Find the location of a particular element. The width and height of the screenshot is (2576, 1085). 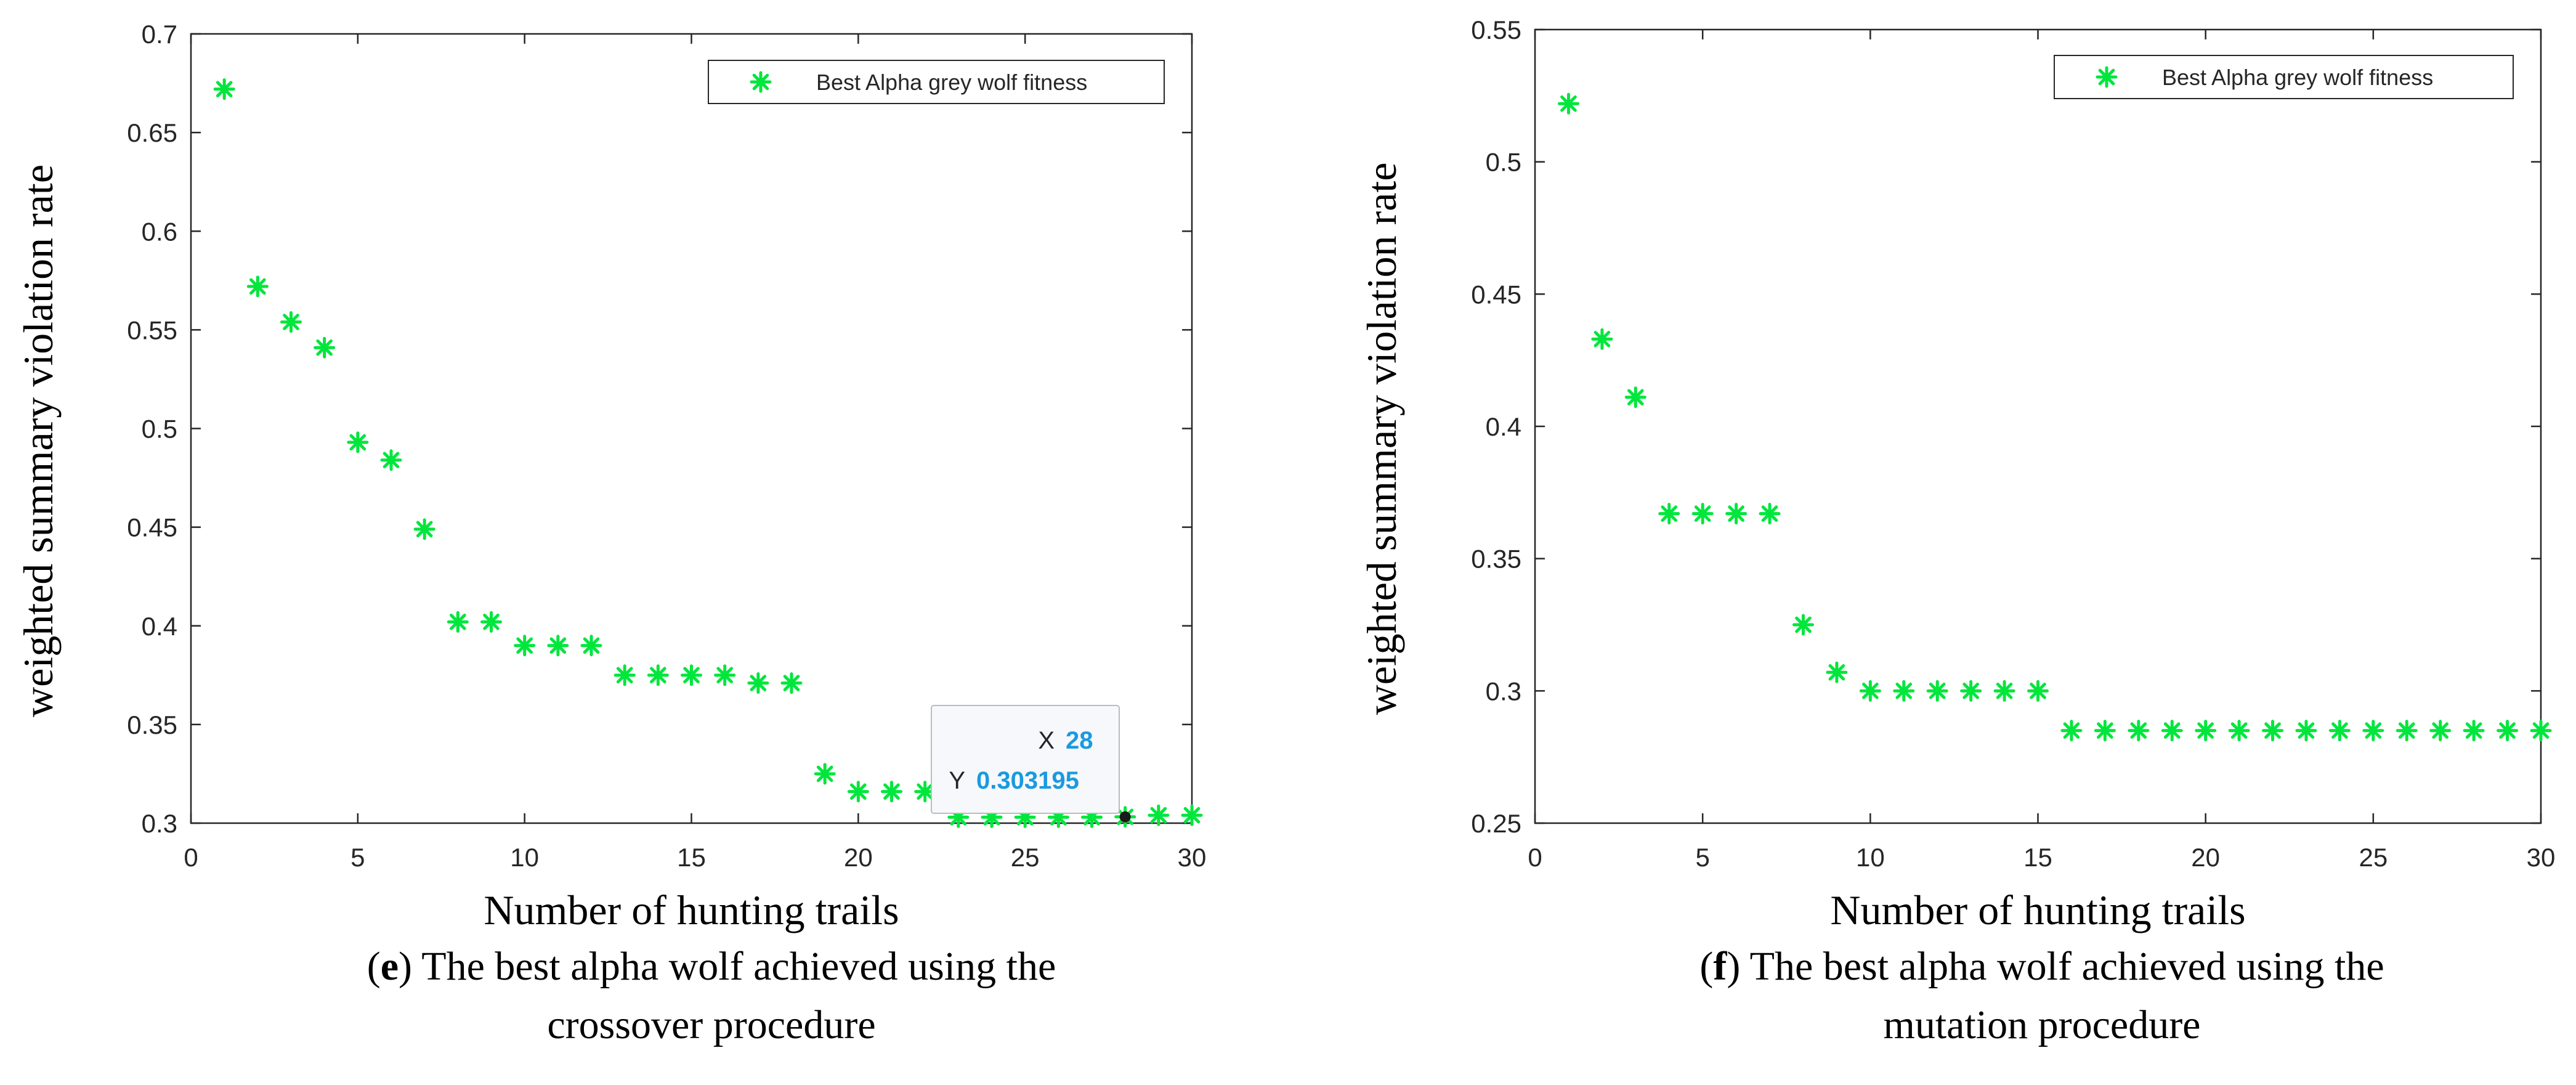

datatip-box is located at coordinates (1025, 760).